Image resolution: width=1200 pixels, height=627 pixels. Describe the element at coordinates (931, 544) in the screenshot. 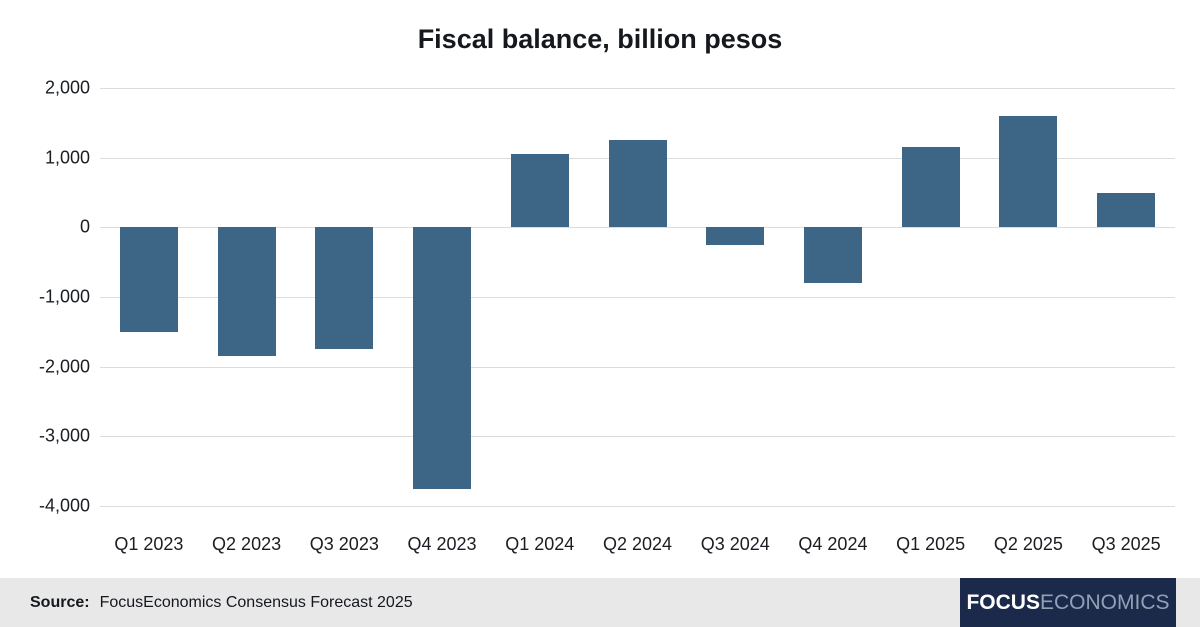

I see `x-tick-label: Q1 2025` at that location.